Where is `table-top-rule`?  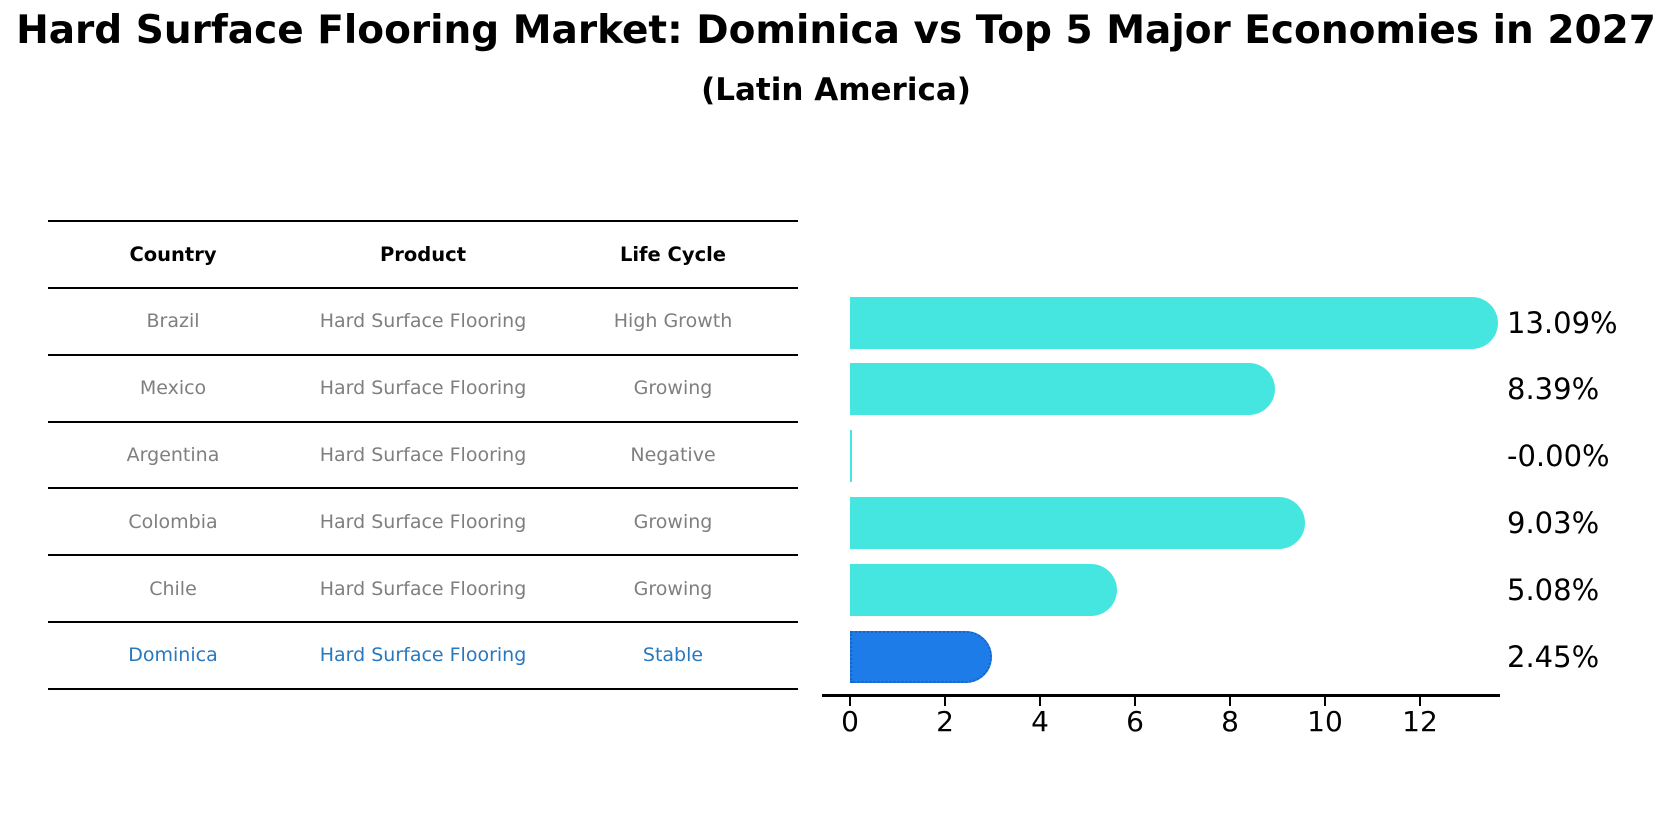
table-top-rule is located at coordinates (423, 221).